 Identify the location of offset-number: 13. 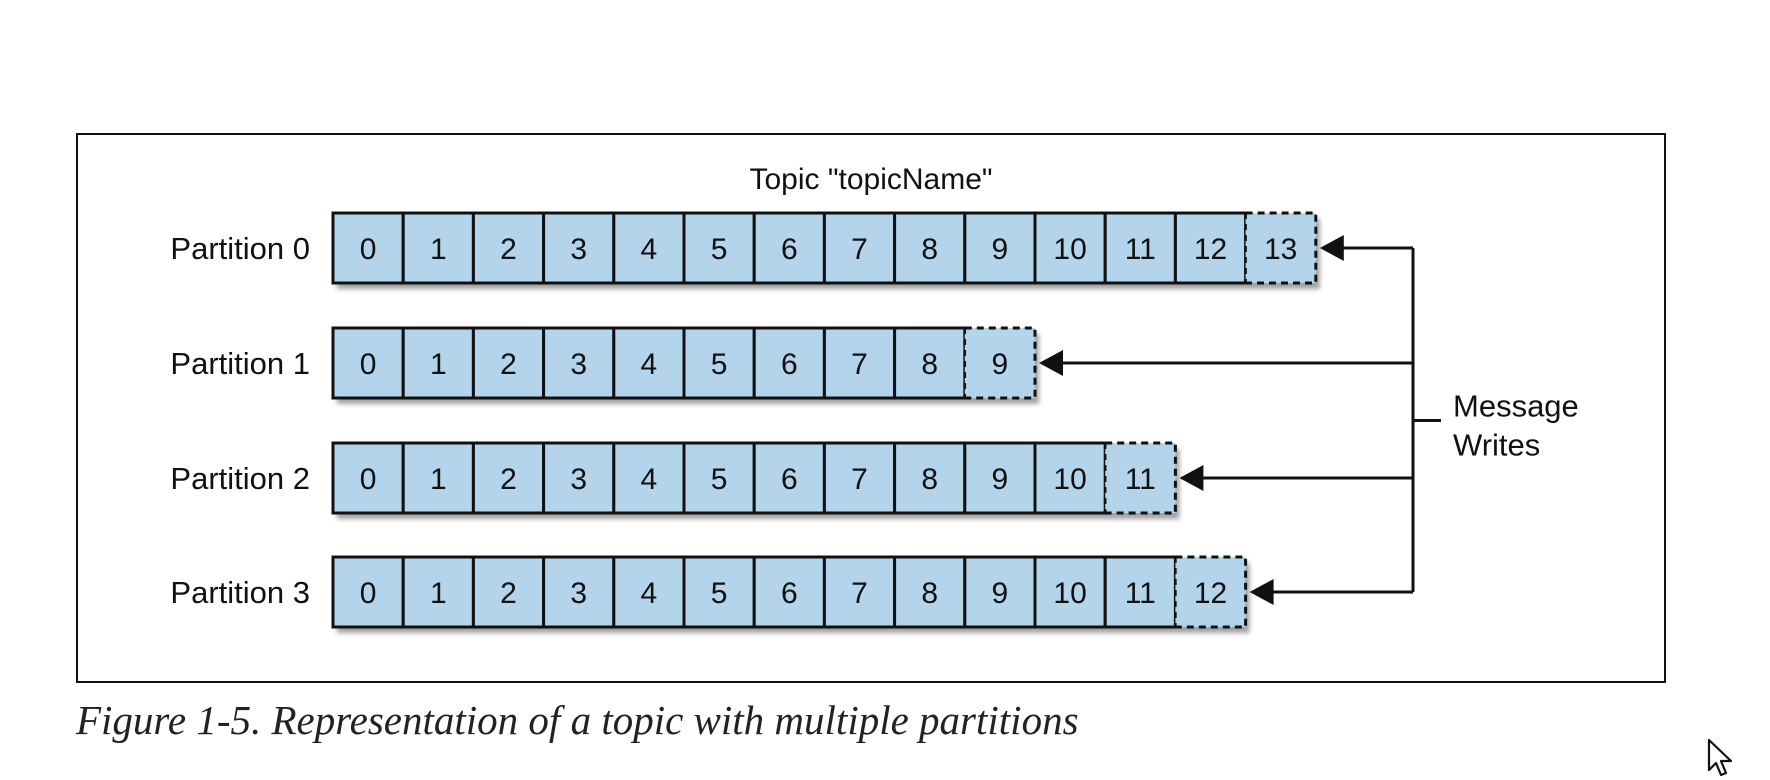
(1280, 249).